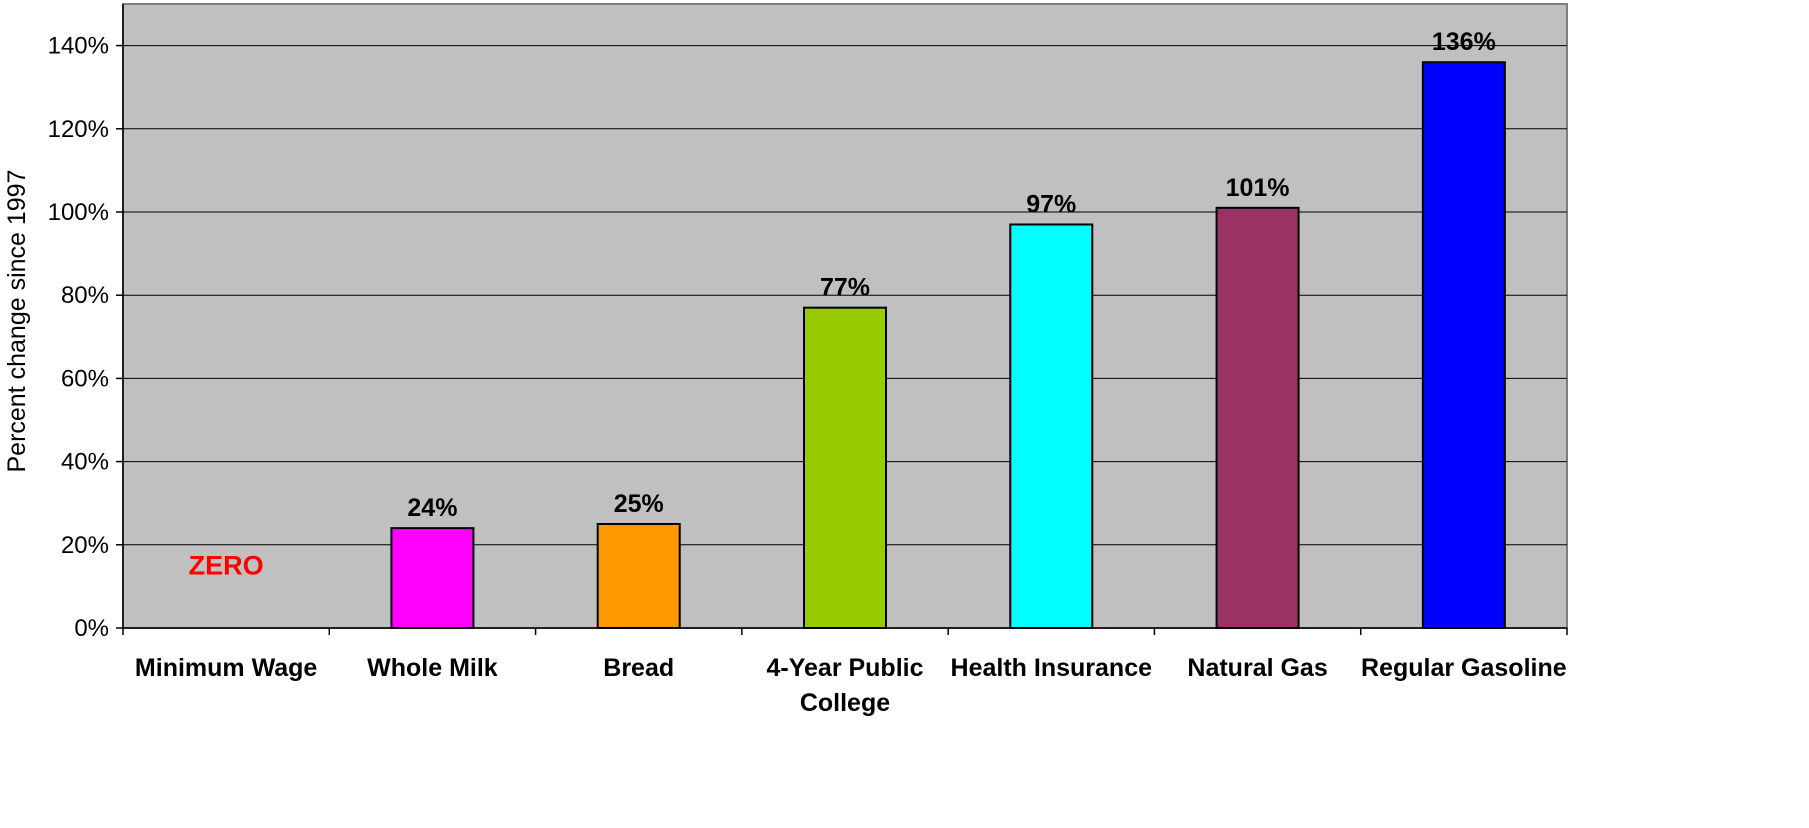 Image resolution: width=1809 pixels, height=828 pixels. What do you see at coordinates (226, 668) in the screenshot?
I see `x-tick-label: Minimum Wage` at bounding box center [226, 668].